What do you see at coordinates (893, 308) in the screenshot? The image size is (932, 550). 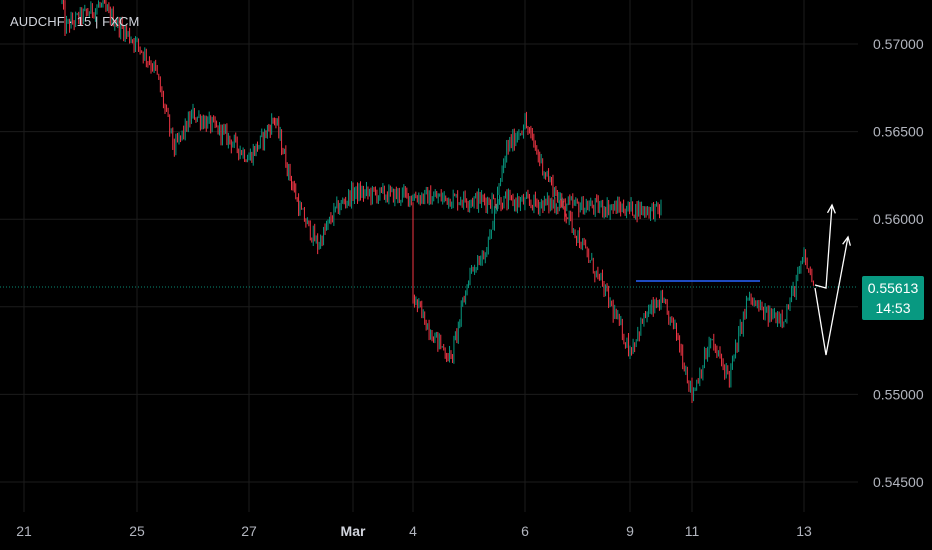 I see `bar-countdown: 14:53` at bounding box center [893, 308].